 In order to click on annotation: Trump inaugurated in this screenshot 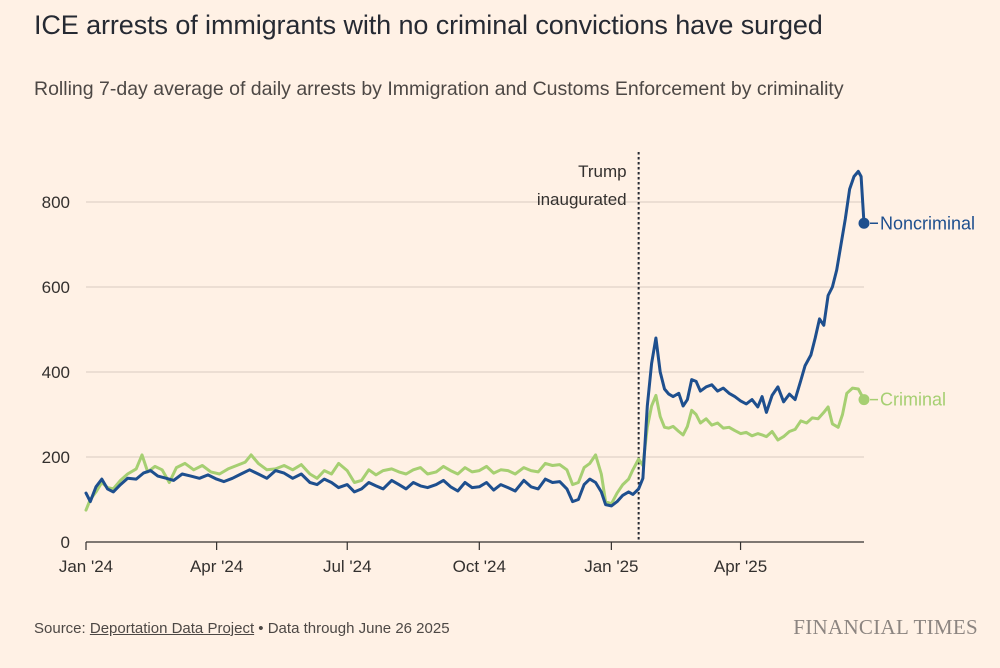, I will do `click(588, 347)`.